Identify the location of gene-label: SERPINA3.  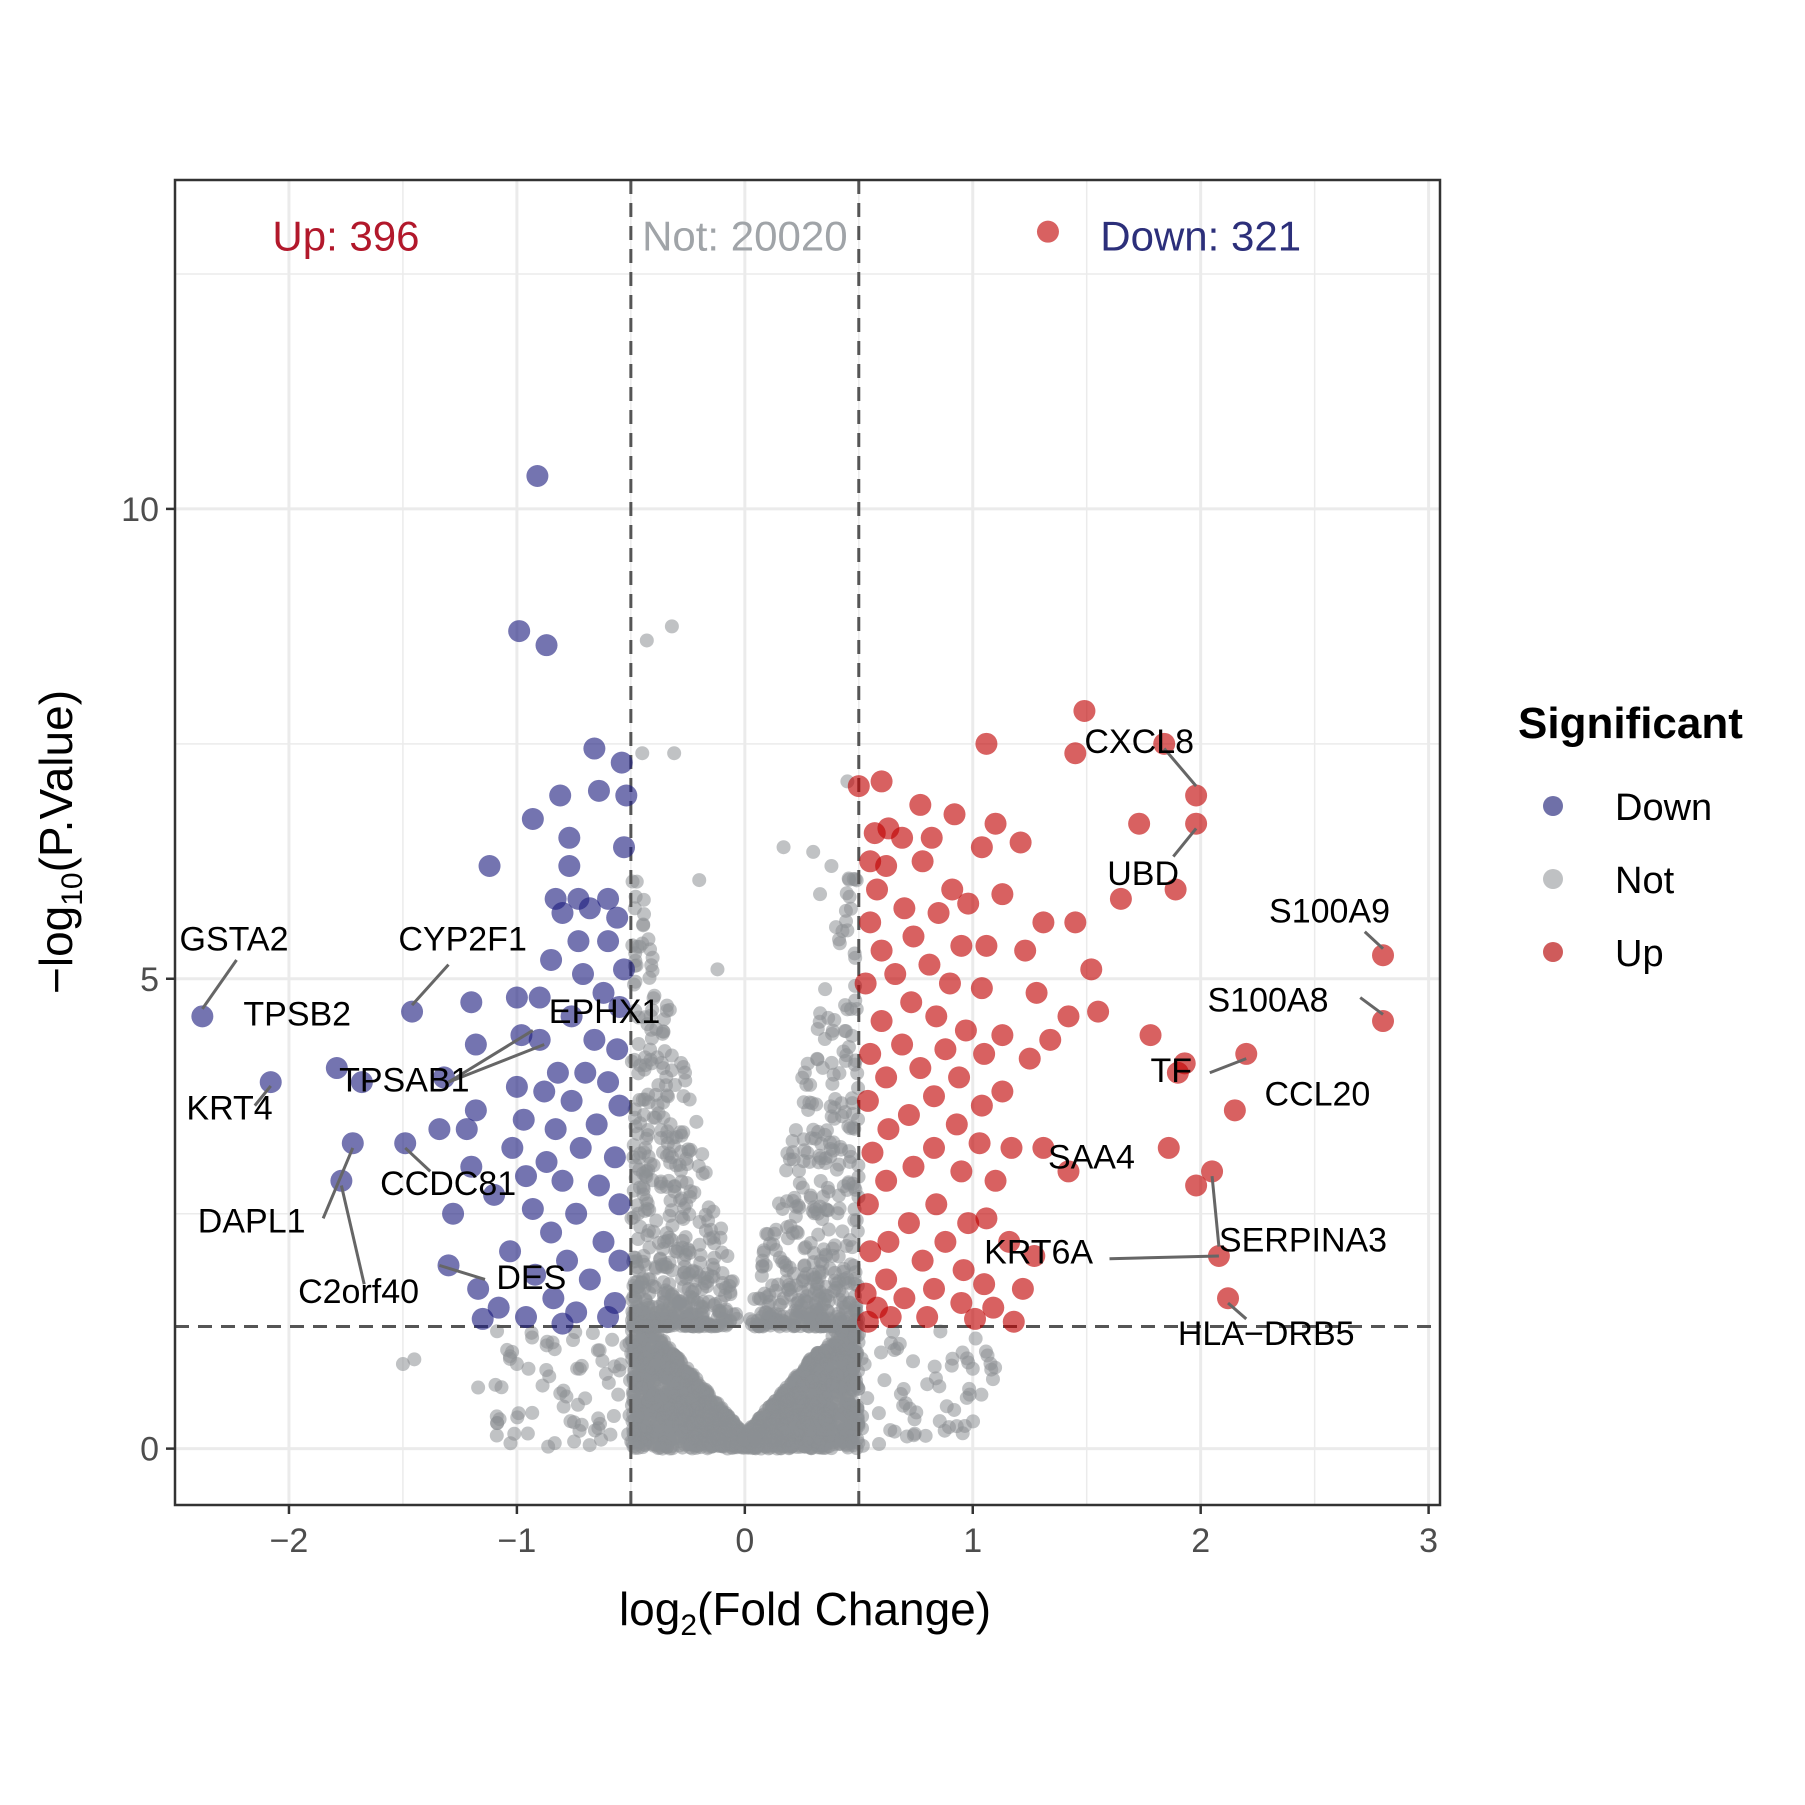
(1303, 1240).